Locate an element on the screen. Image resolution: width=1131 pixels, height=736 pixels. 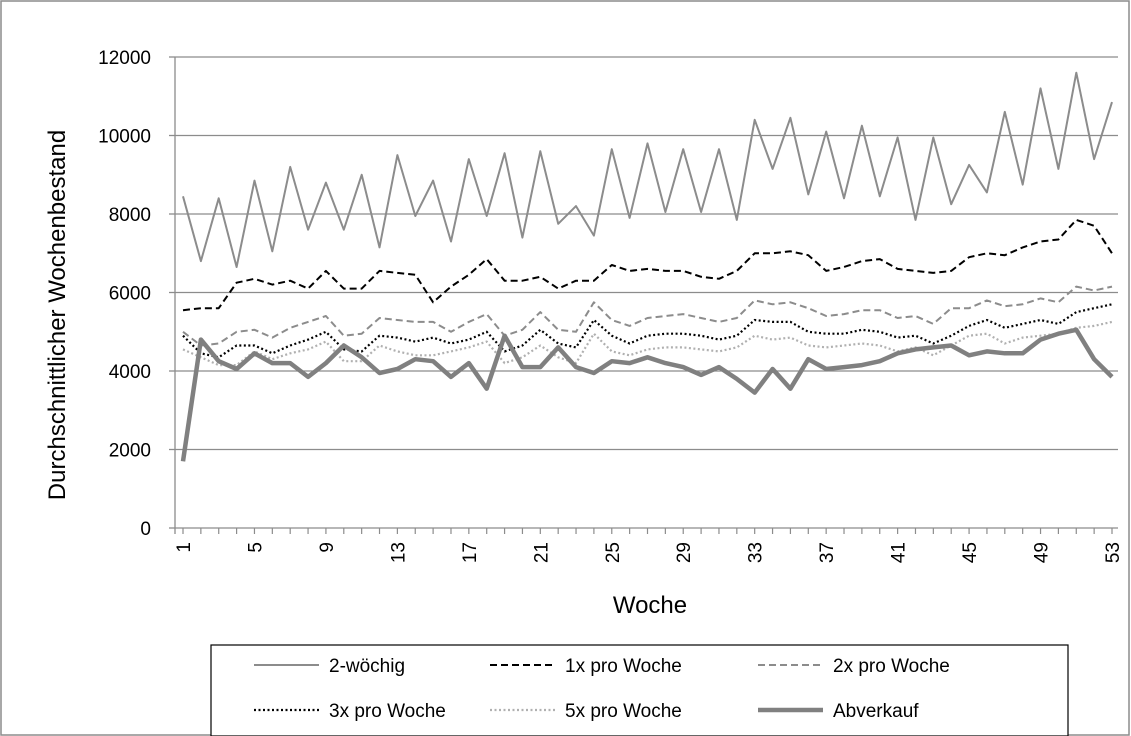
x-tick-label: 53 is located at coordinates (1113, 552).